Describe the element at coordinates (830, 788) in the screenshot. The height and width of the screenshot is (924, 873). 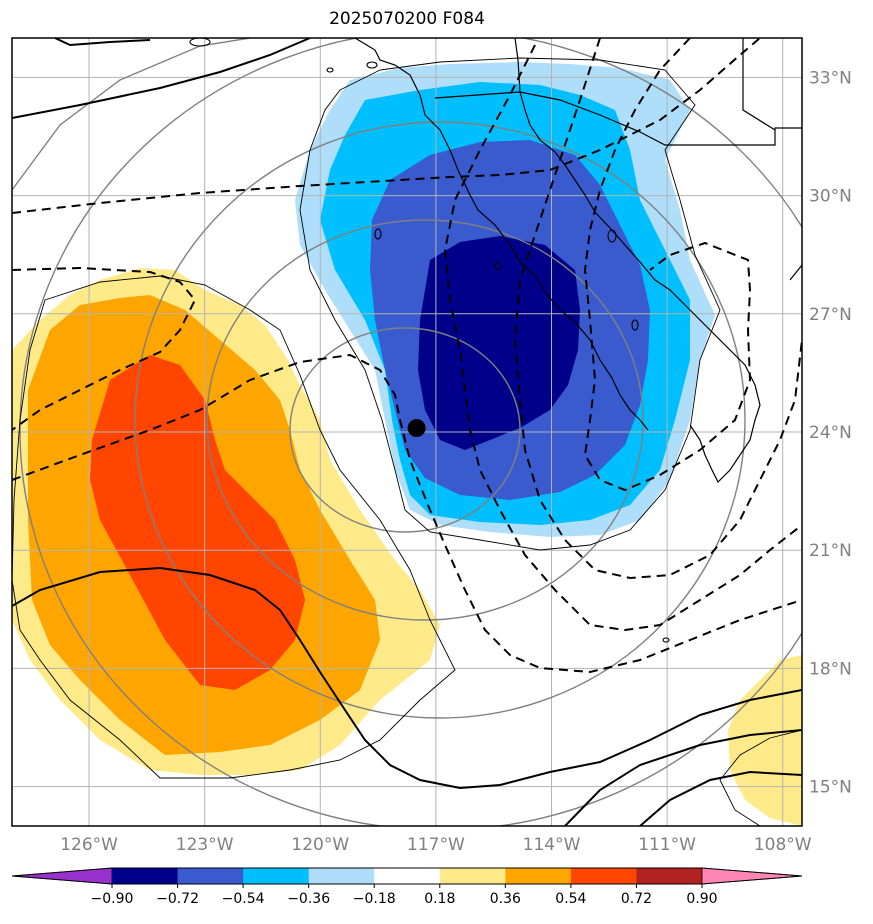
I see `lat-tick-label-0: 15°N` at that location.